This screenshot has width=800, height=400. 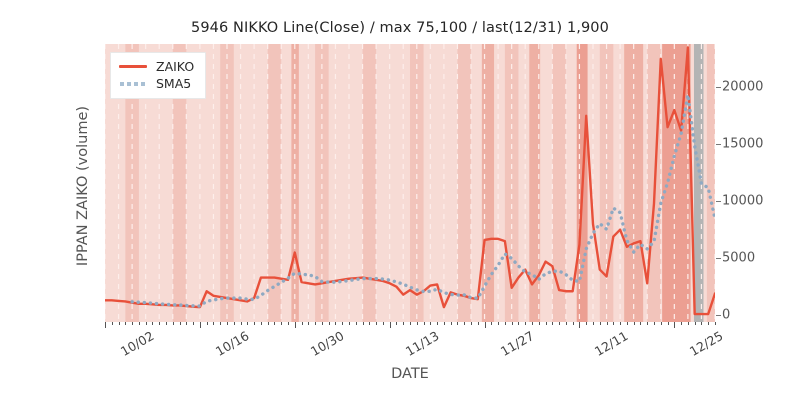 What do you see at coordinates (706, 344) in the screenshot?
I see `x-tick-label: 12/25` at bounding box center [706, 344].